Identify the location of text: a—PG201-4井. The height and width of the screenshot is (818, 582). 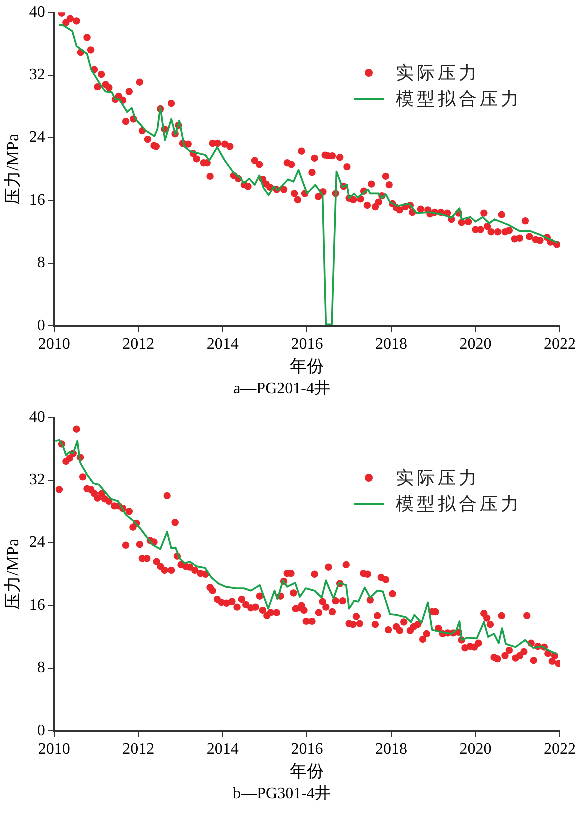
(282, 389).